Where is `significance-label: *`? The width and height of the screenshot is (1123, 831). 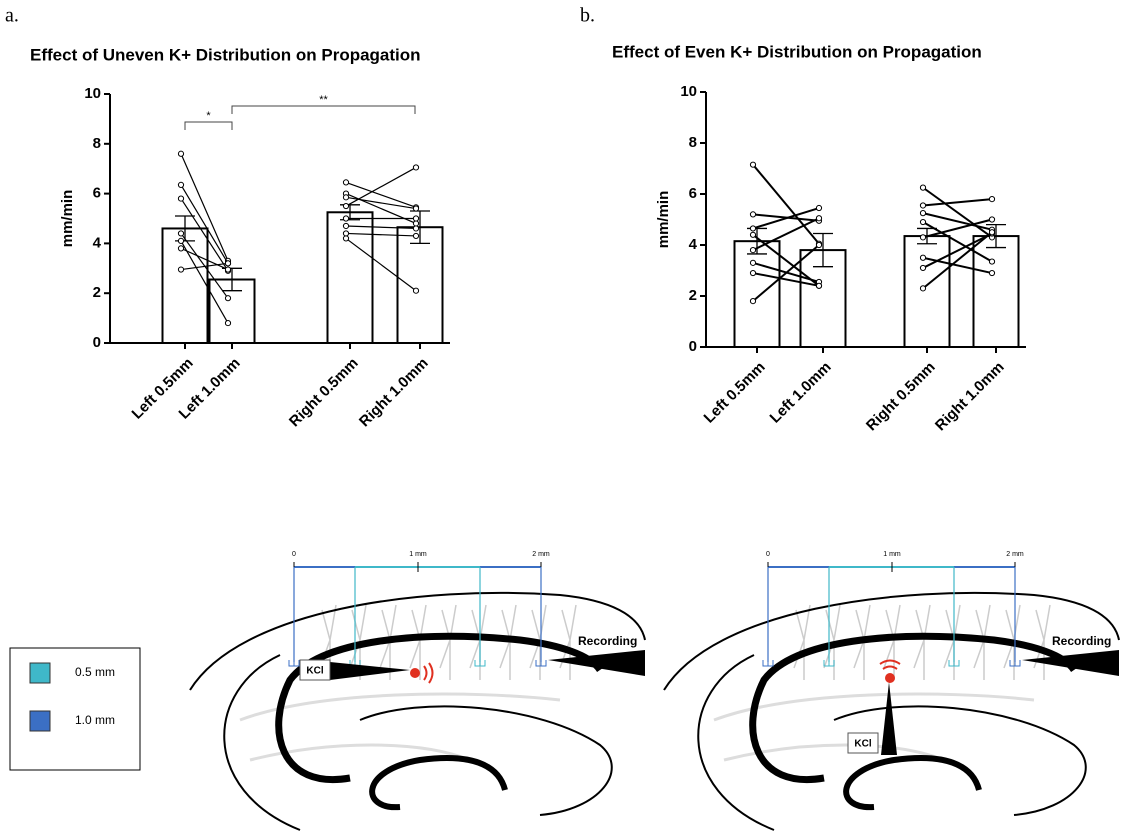 significance-label: * is located at coordinates (208, 116).